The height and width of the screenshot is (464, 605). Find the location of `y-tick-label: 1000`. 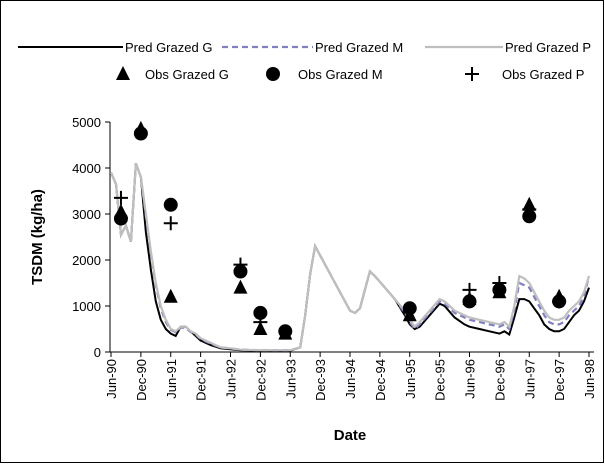

y-tick-label: 1000 is located at coordinates (86, 306).